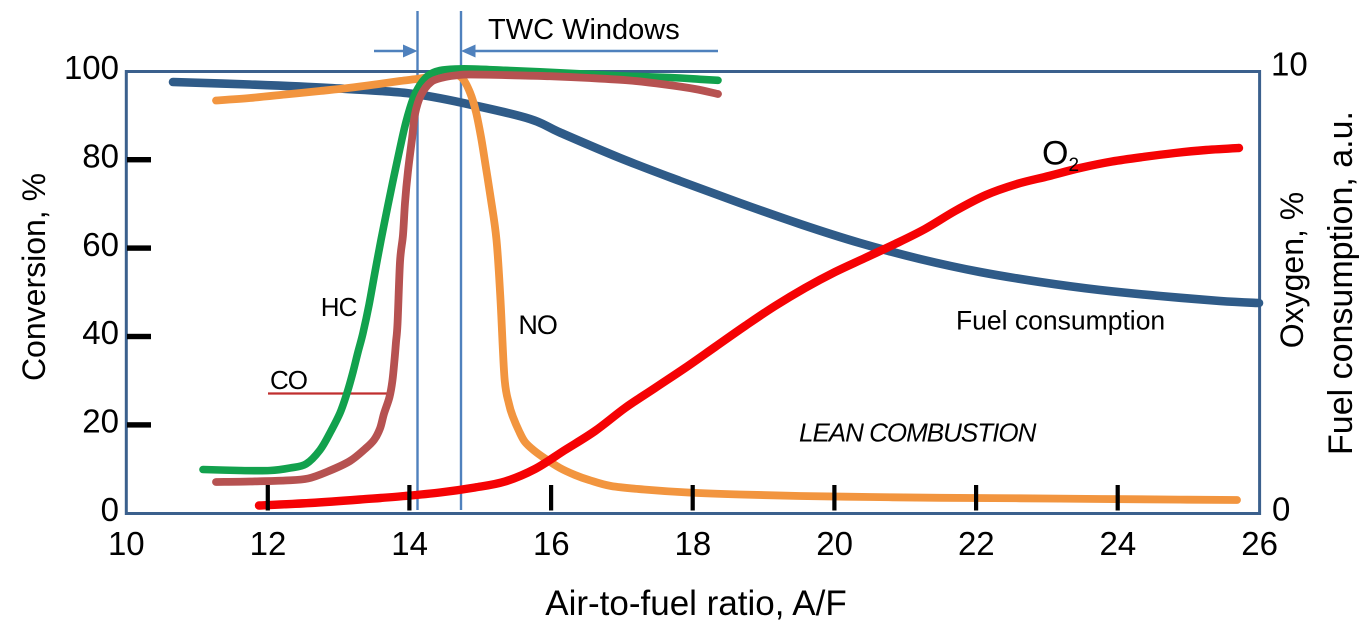 Image resolution: width=1367 pixels, height=636 pixels. What do you see at coordinates (1341, 283) in the screenshot?
I see `svg-text: Fuel consumption, a.u.` at bounding box center [1341, 283].